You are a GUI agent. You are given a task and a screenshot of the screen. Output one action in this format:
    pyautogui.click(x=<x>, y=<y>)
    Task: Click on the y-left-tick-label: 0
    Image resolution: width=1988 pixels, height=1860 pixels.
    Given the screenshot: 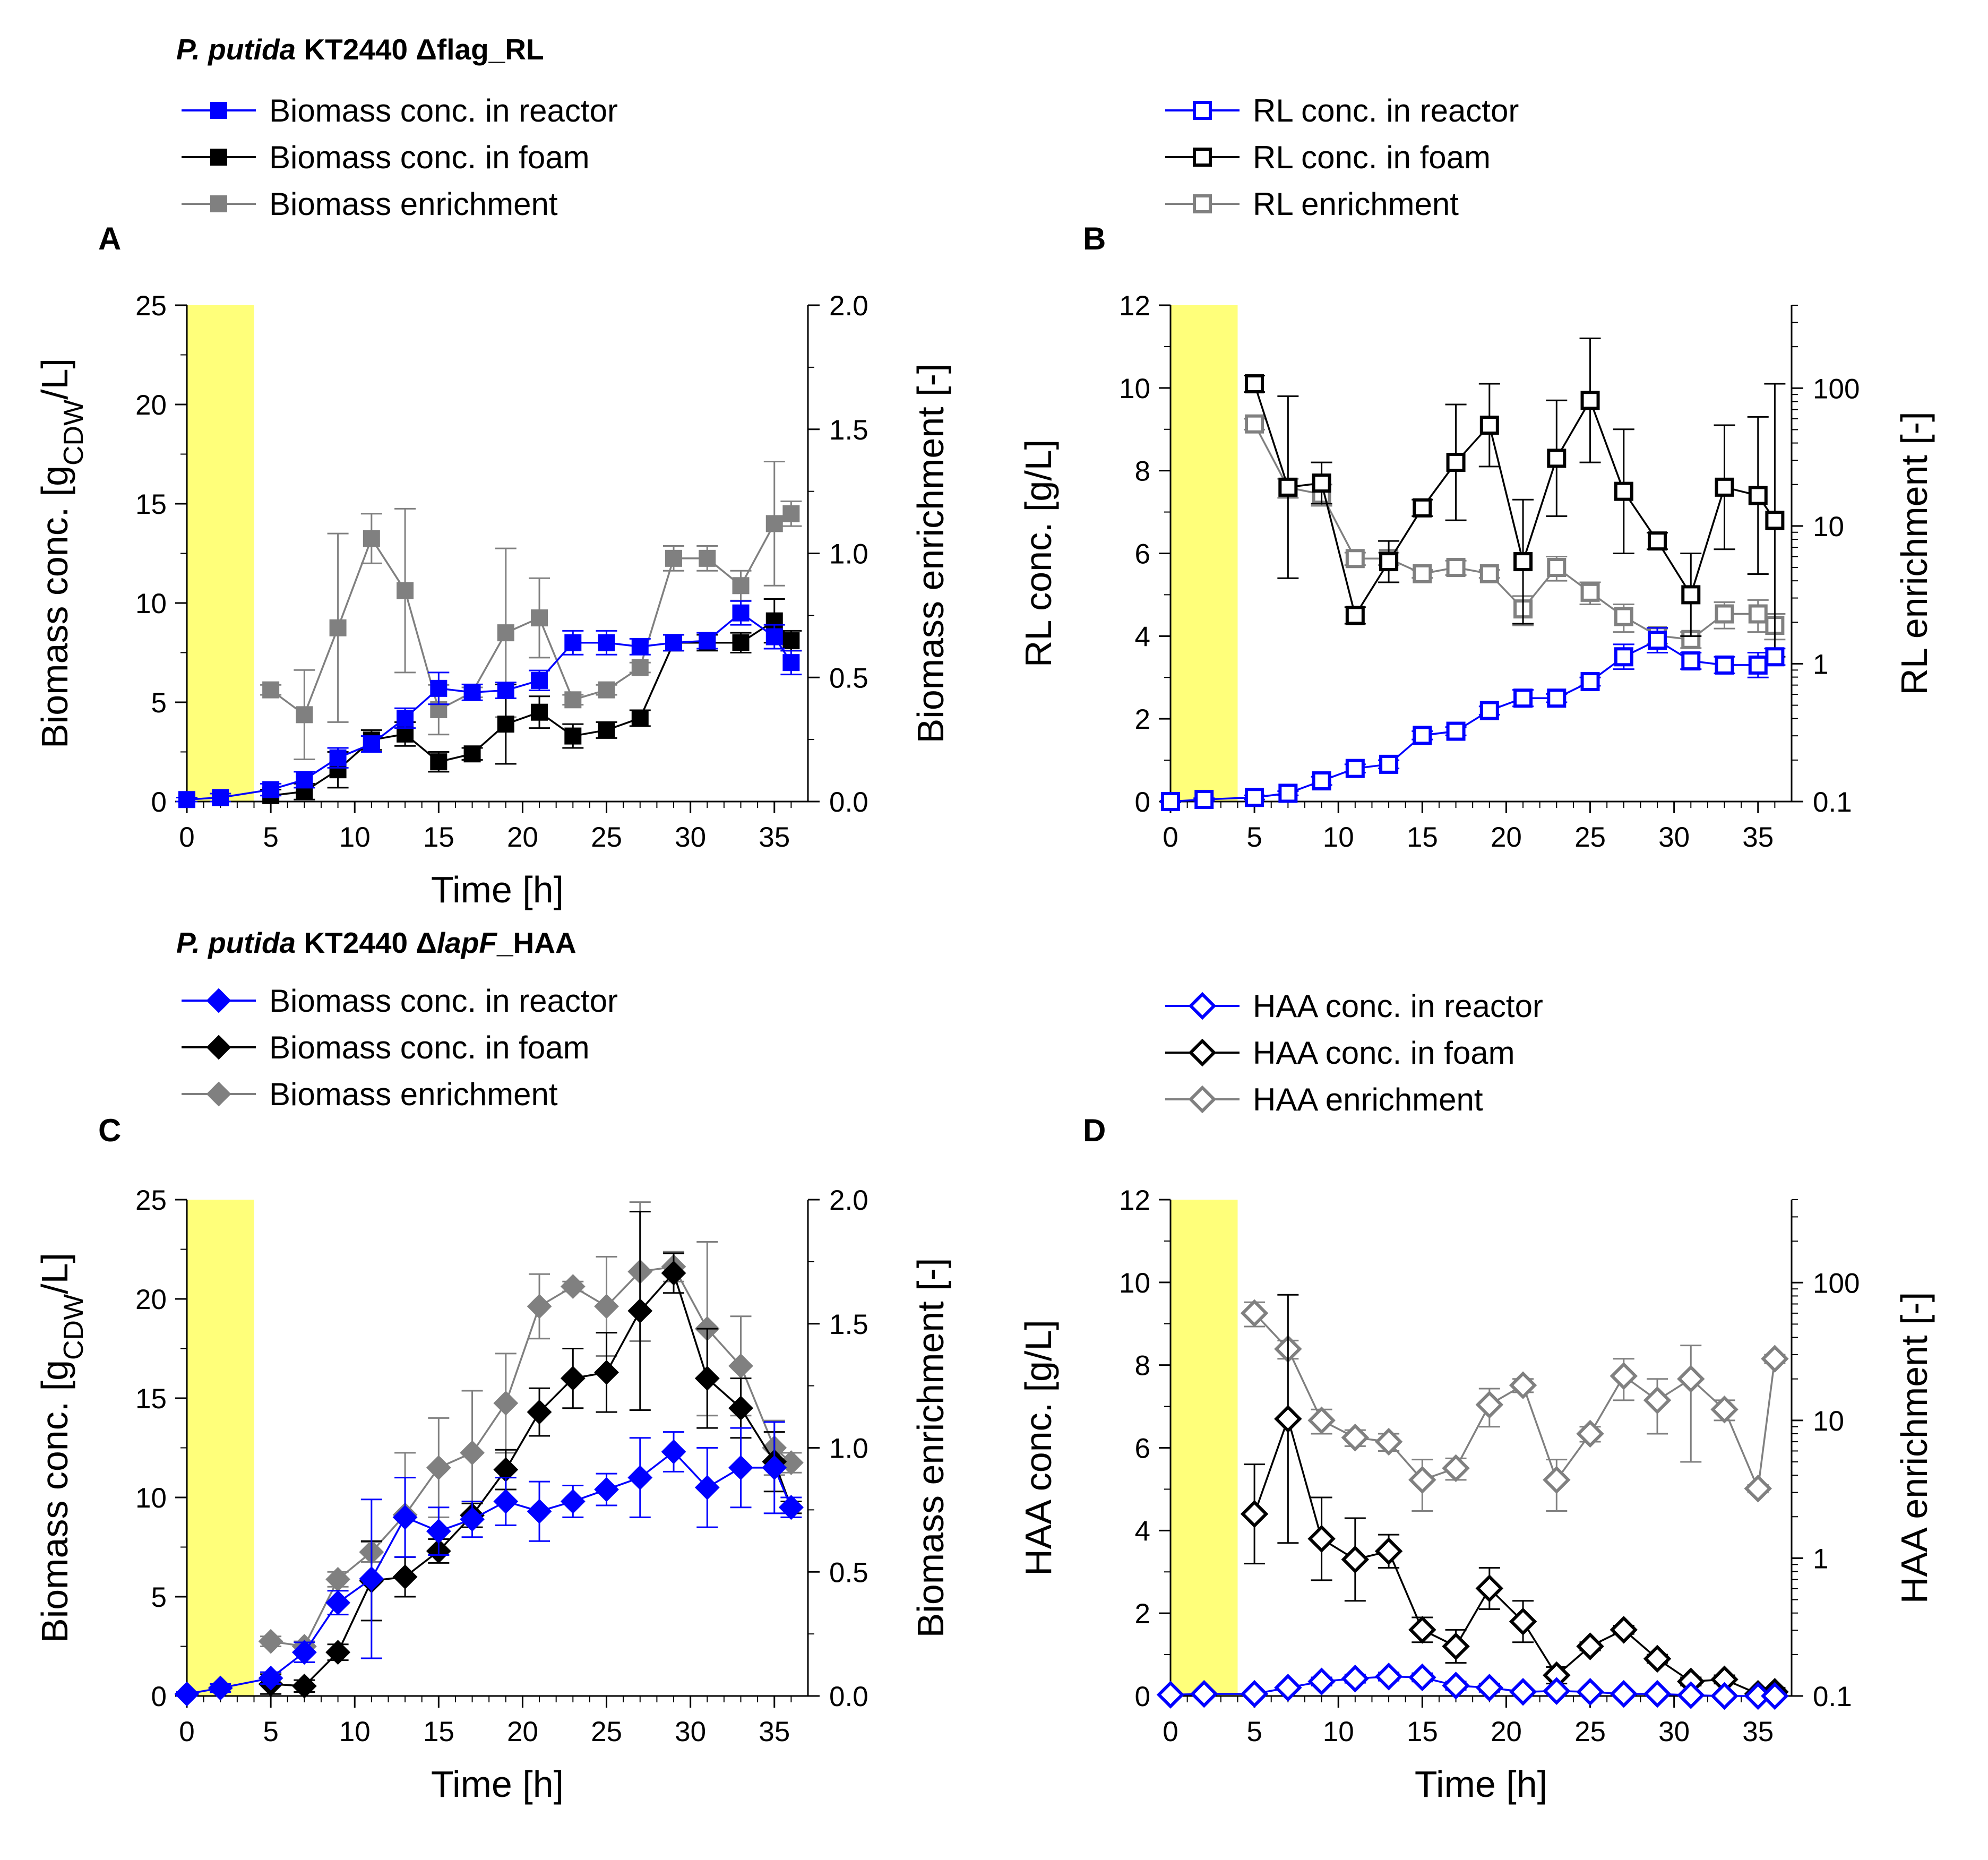 What is the action you would take?
    pyautogui.click(x=159, y=802)
    